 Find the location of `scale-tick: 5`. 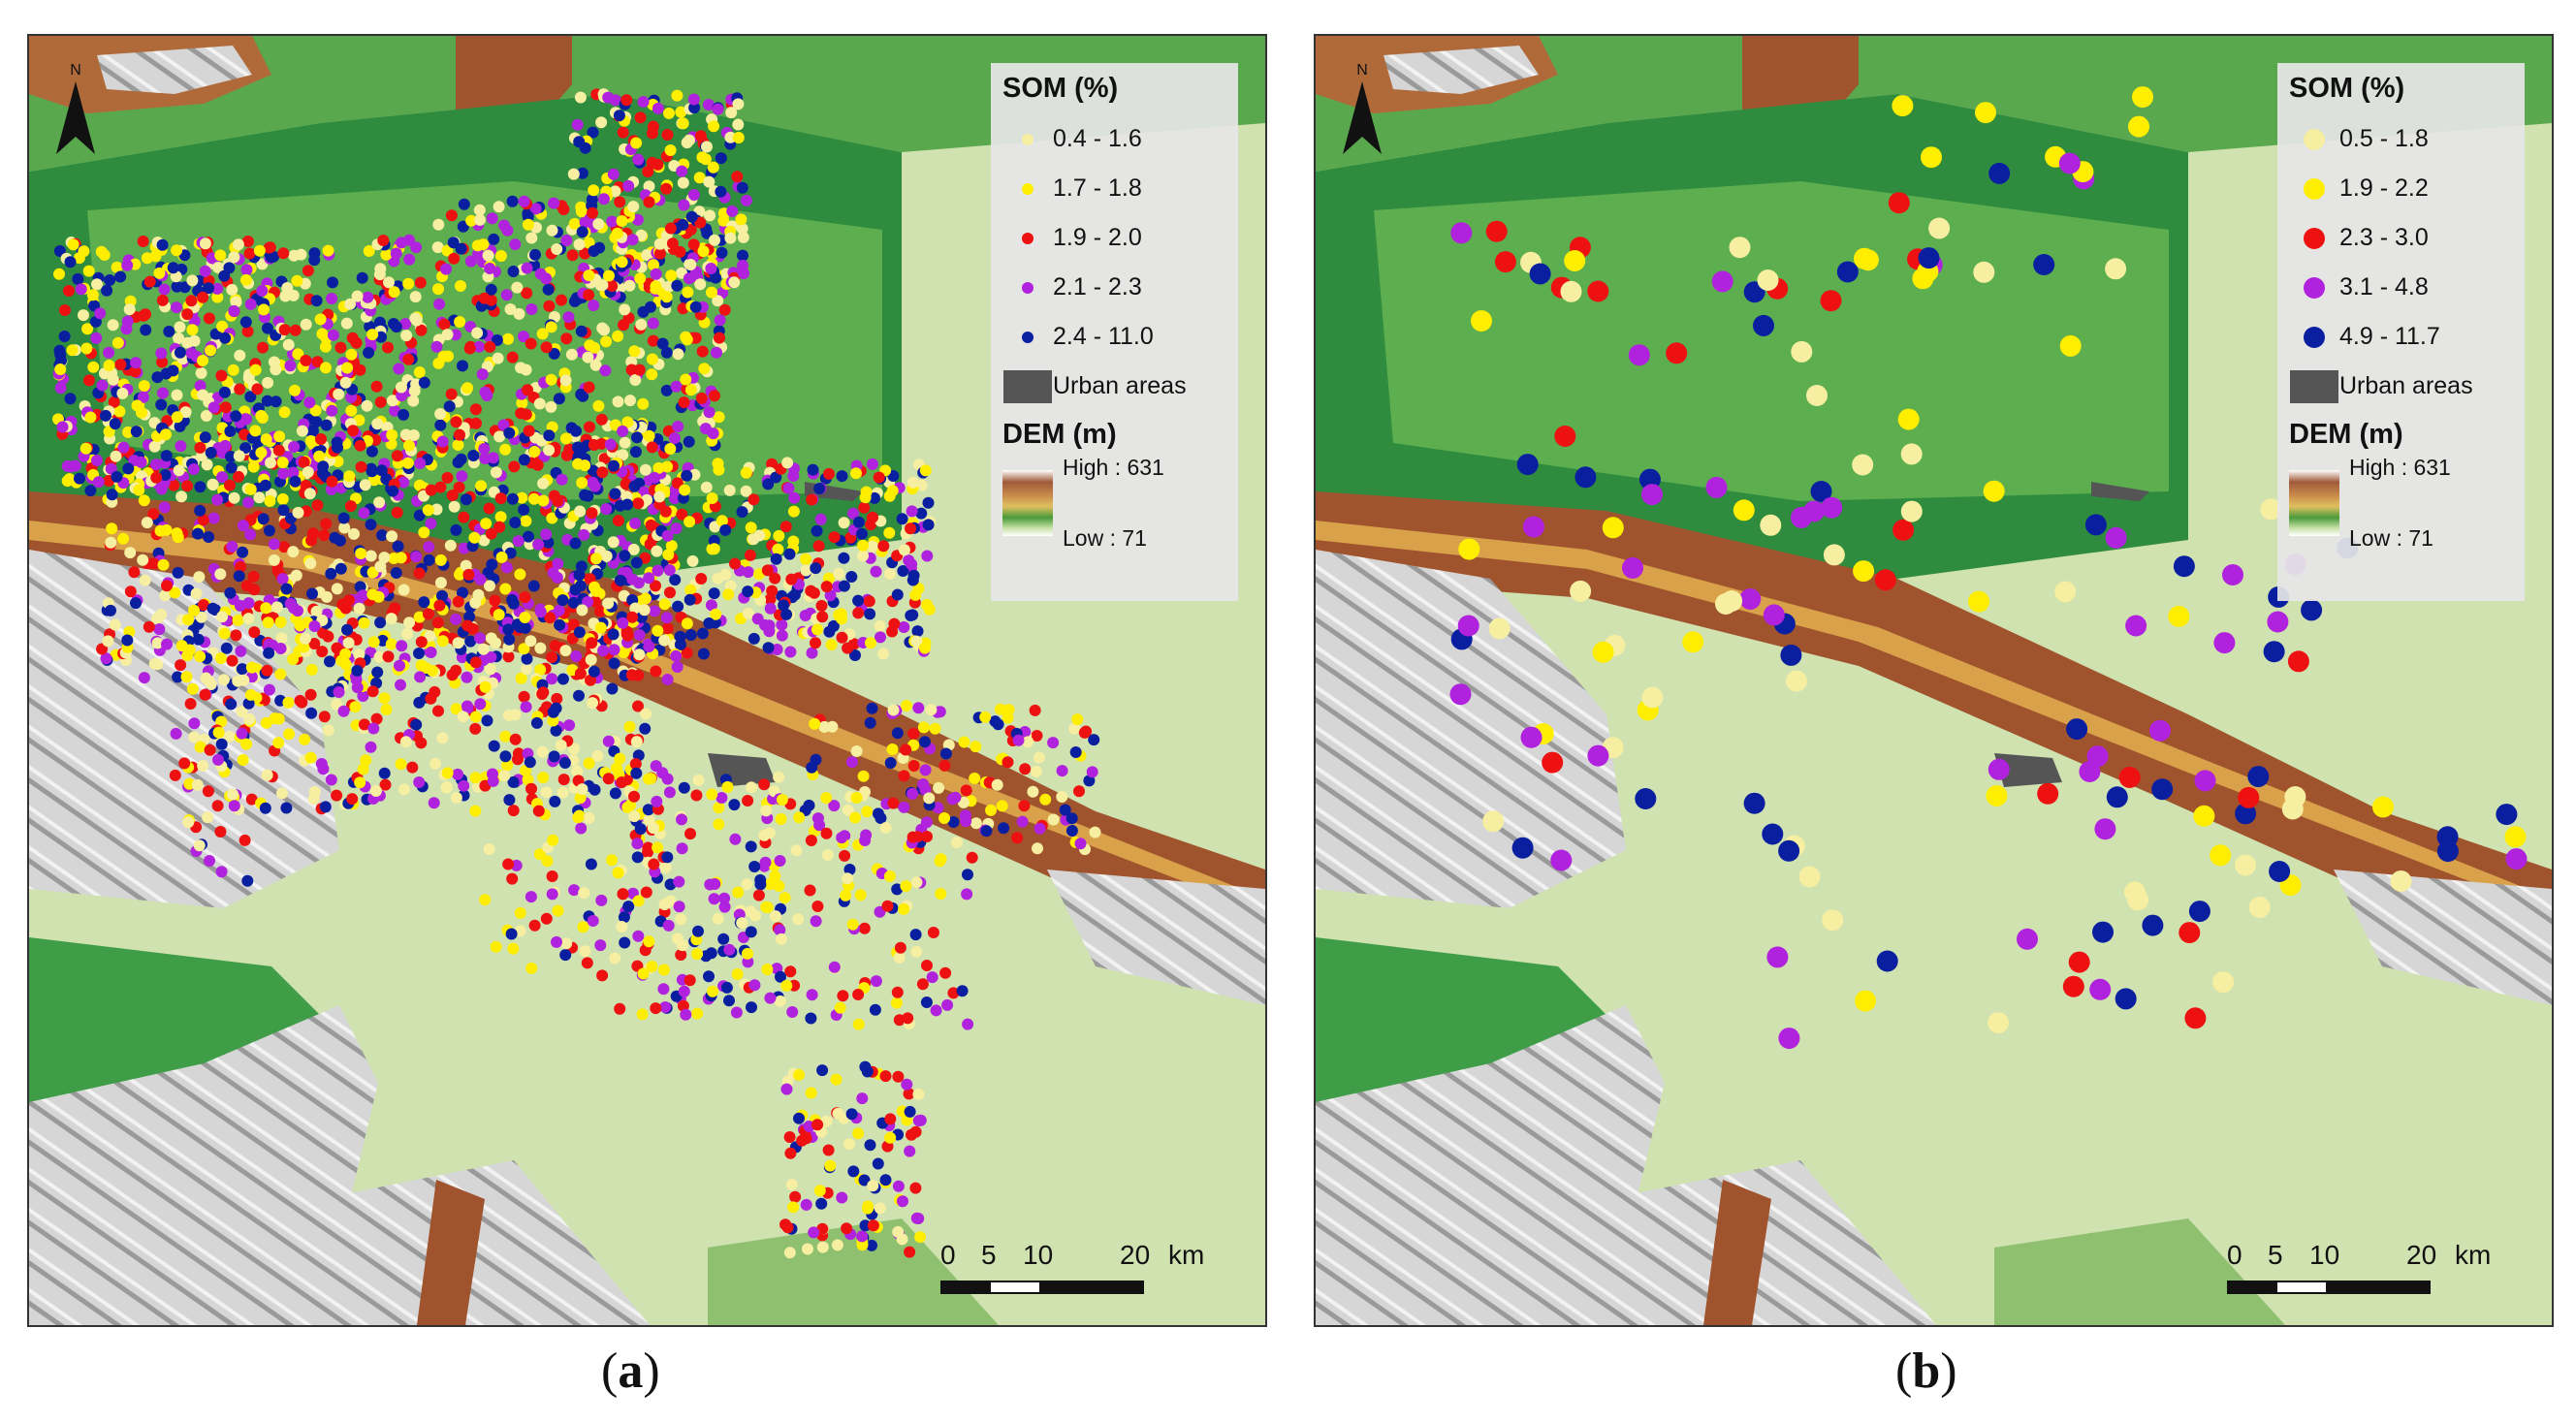

scale-tick: 5 is located at coordinates (2275, 1255).